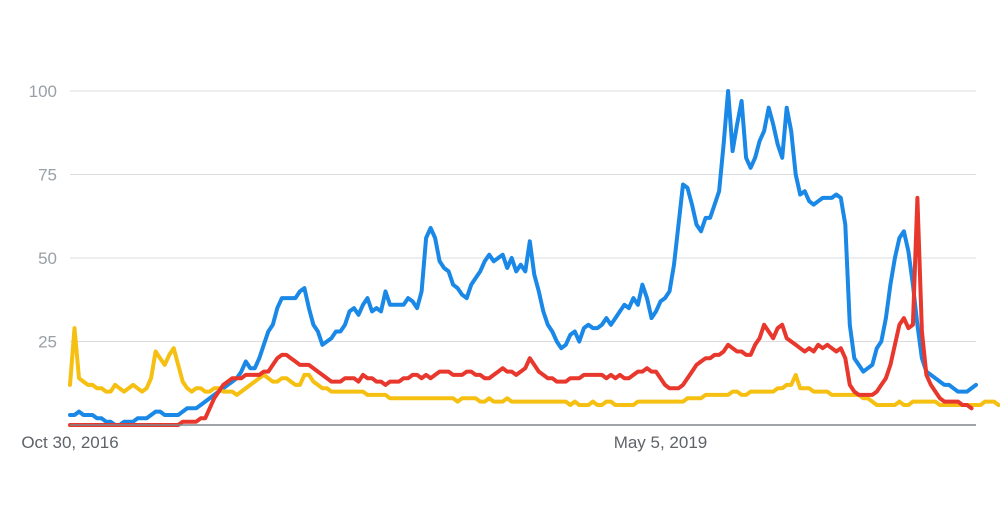  Describe the element at coordinates (47, 175) in the screenshot. I see `y-tick-label-75: 75` at that location.